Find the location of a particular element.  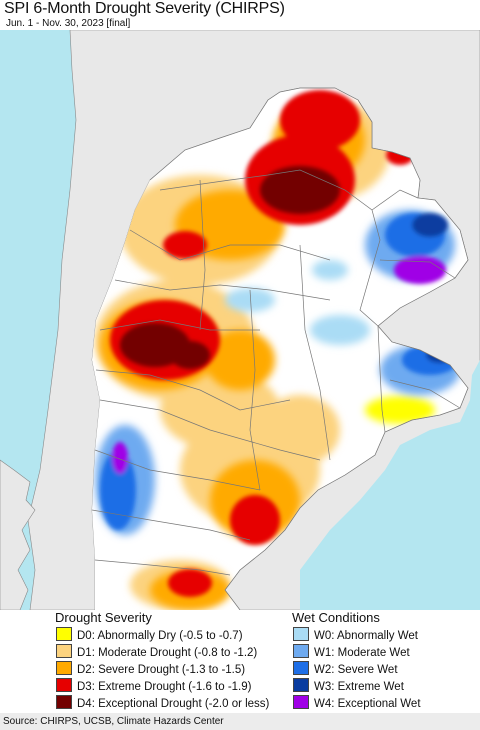

legend-swatch-w1 is located at coordinates (301, 651).